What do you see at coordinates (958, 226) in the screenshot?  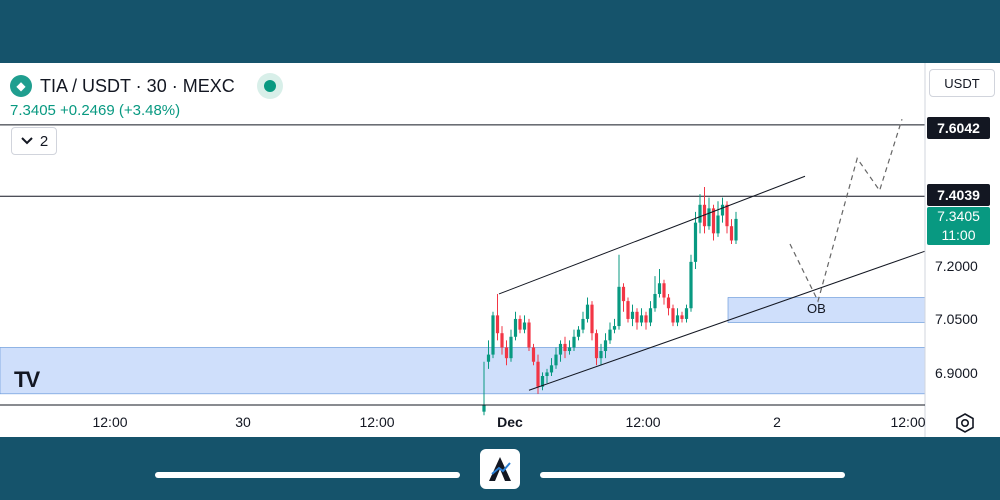 I see `current-price-tag: 7.3405 11:00` at bounding box center [958, 226].